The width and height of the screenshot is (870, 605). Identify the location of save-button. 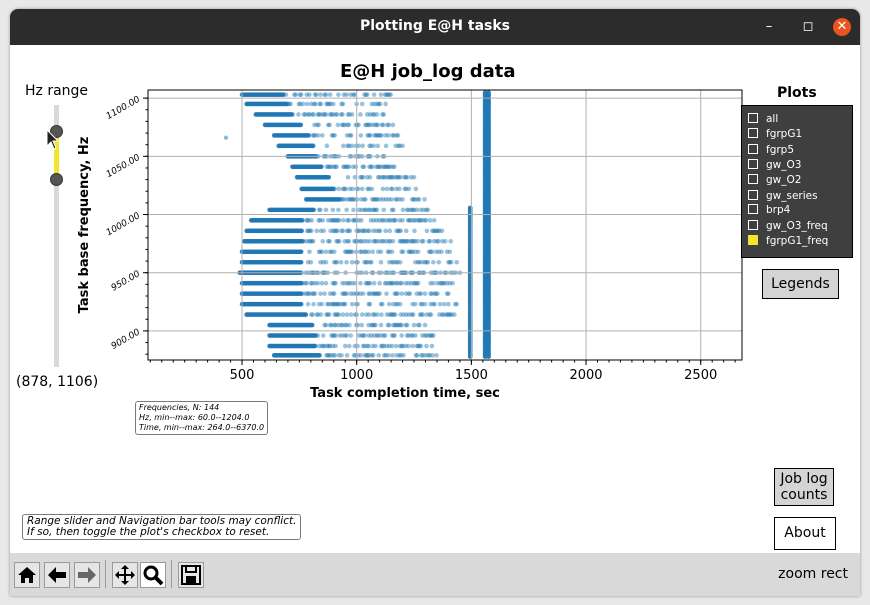
(191, 575).